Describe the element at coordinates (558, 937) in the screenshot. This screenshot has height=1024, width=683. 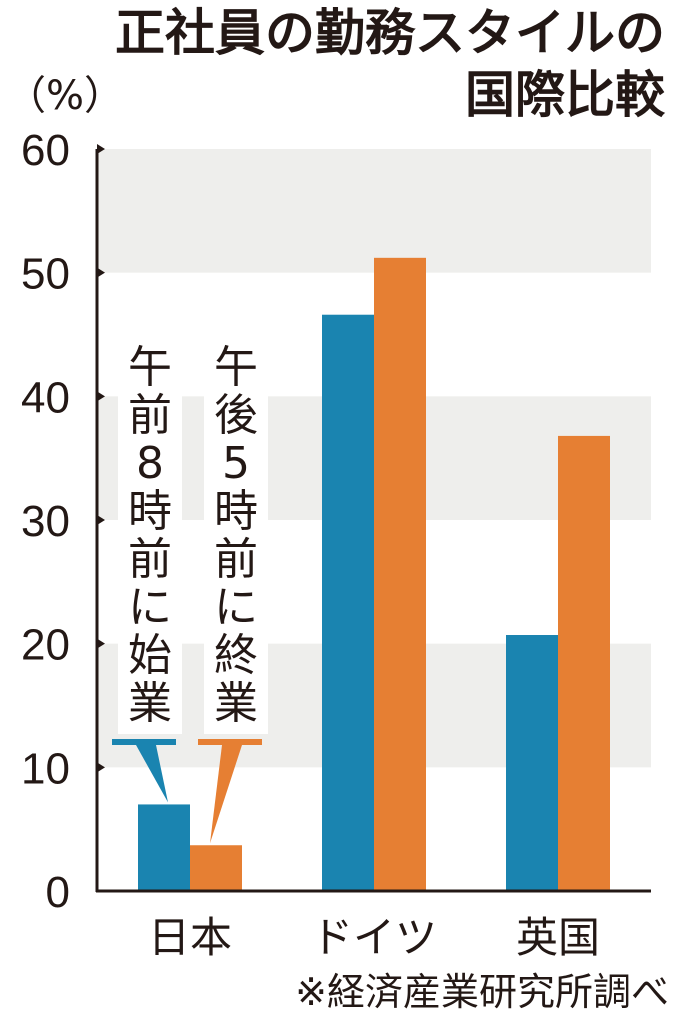
I see `x-tick-label: 英国` at that location.